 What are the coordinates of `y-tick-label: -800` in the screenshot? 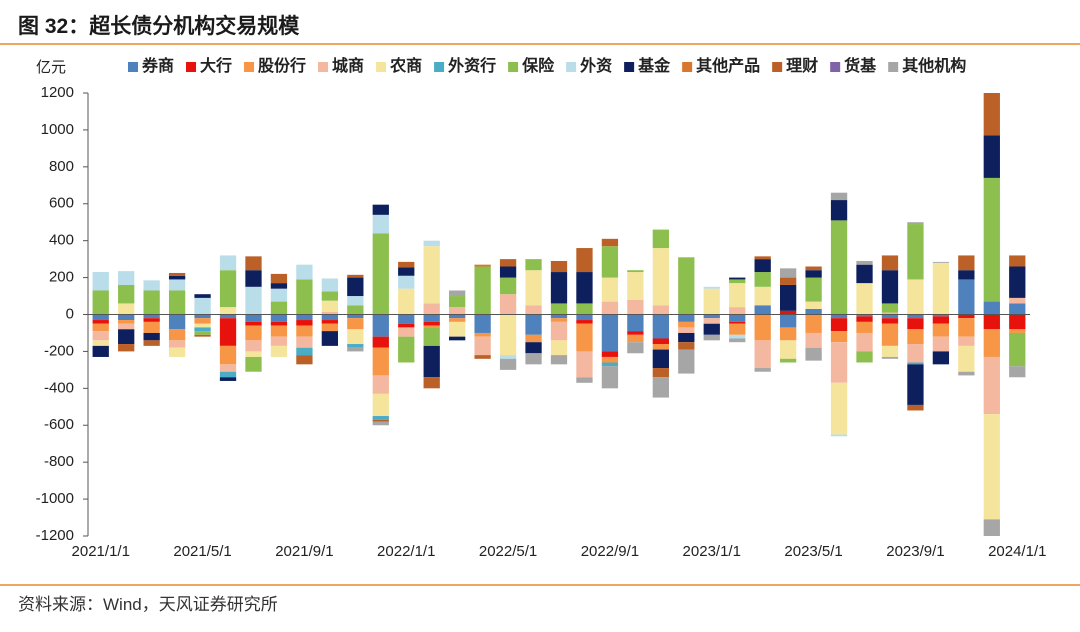 It's located at (59, 461).